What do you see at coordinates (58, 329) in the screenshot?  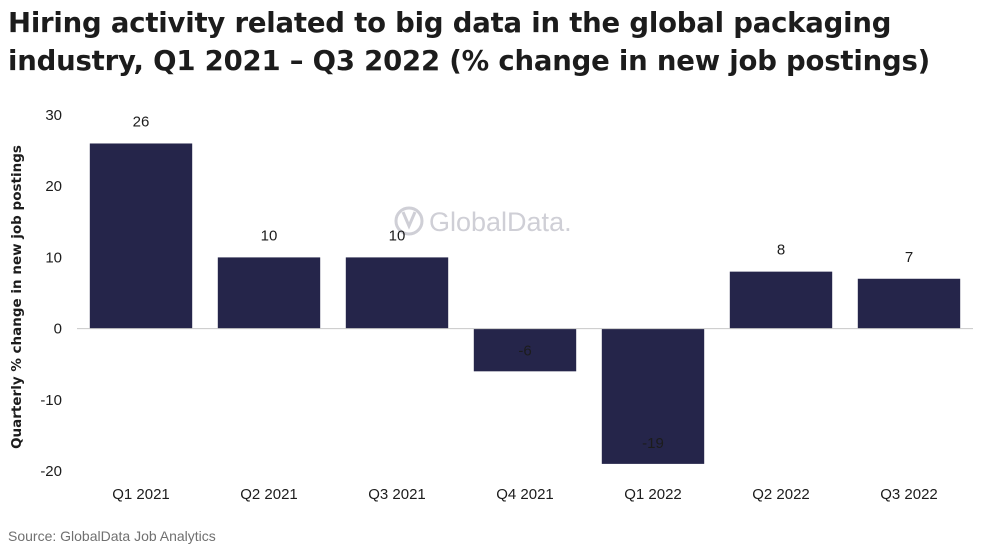 I see `y-tick-label: 0` at bounding box center [58, 329].